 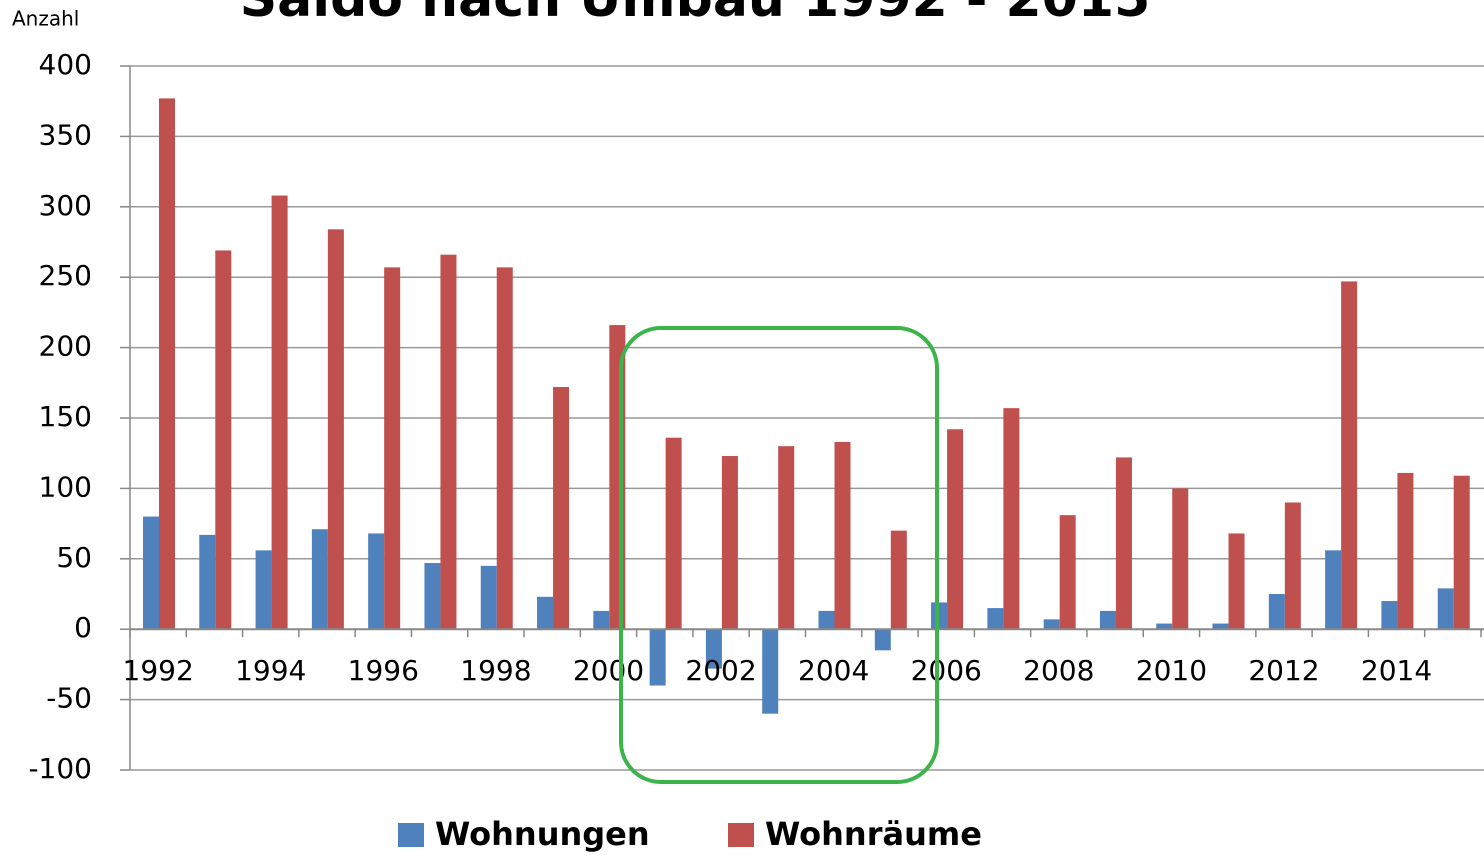 I want to click on x-tick-label: 2012, so click(x=1283, y=670).